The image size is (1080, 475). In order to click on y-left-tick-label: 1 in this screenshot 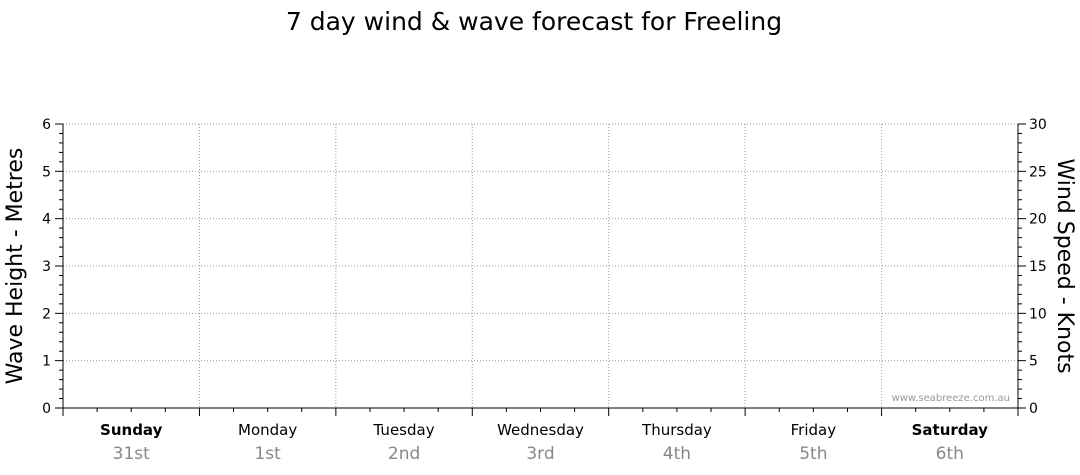, I will do `click(46, 362)`.